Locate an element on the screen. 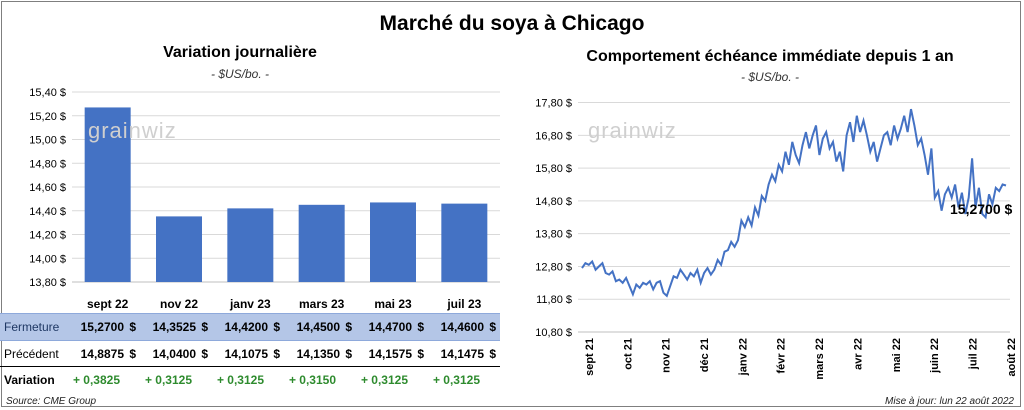  x-tick-label: nov 22 is located at coordinates (179, 304).